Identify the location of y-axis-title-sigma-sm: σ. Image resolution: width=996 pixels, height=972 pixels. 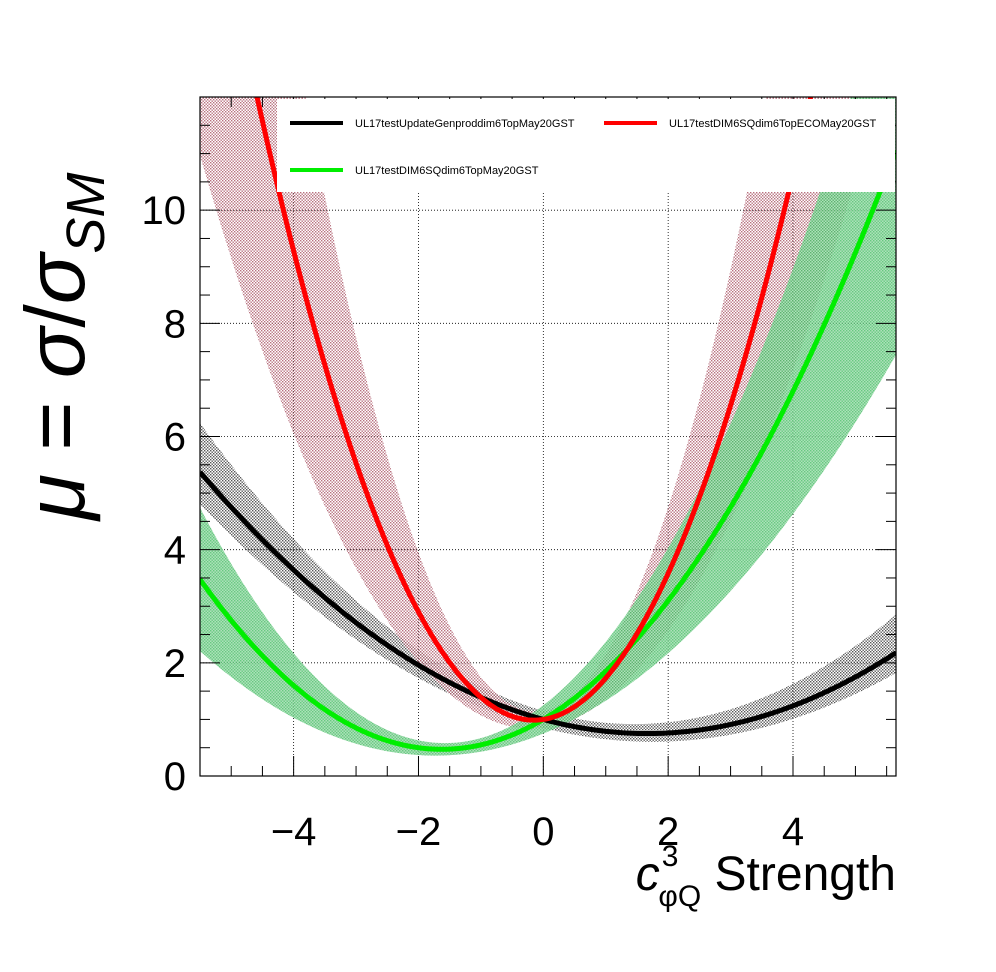
(55, 277).